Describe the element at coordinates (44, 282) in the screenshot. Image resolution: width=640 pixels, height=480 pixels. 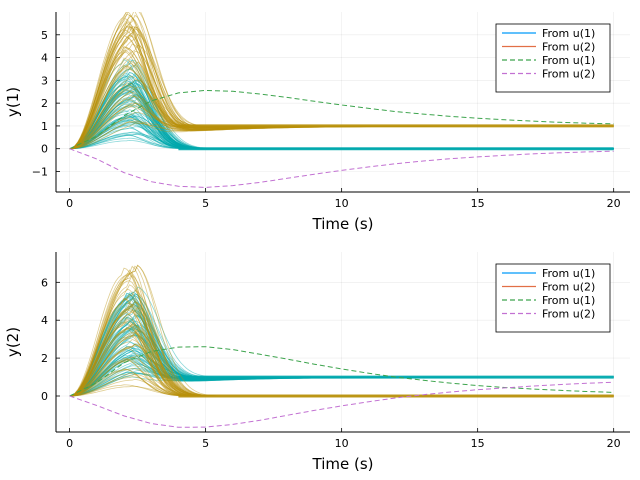
I see `y-tick-label: 6` at that location.